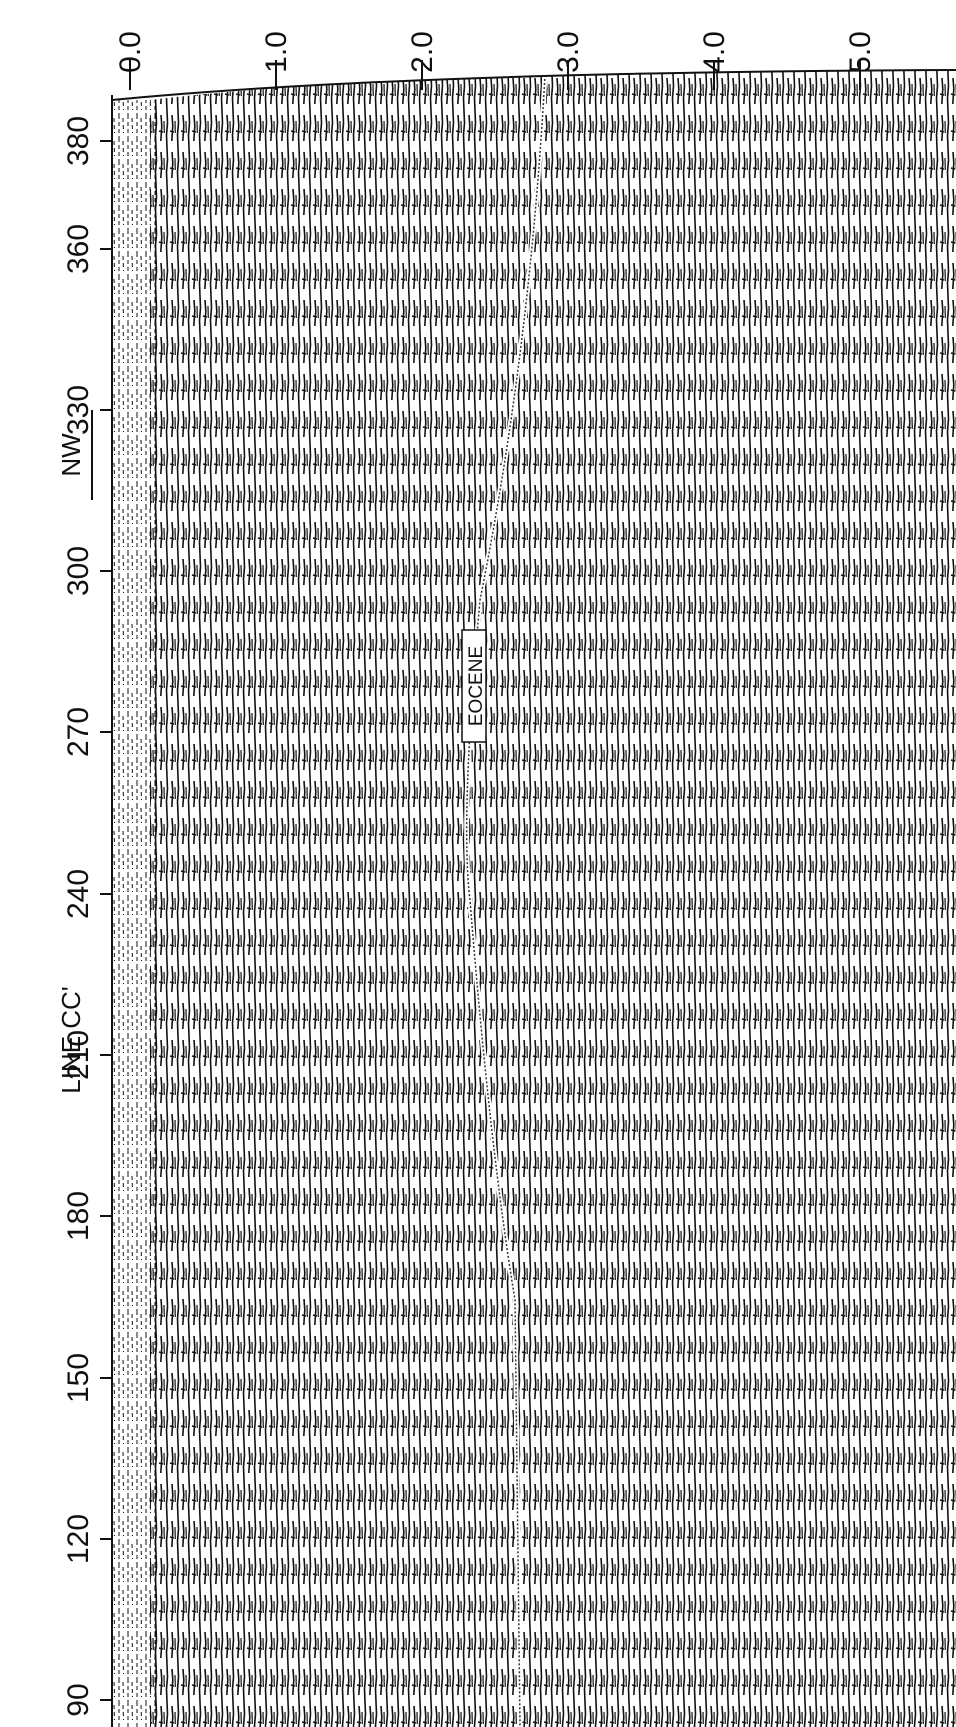 Image resolution: width=956 pixels, height=1727 pixels. Describe the element at coordinates (78, 732) in the screenshot. I see `shot-point-label: 270` at that location.